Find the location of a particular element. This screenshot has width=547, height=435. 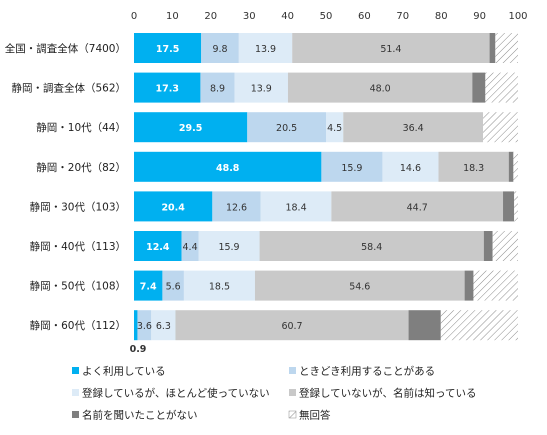

x-tick-label: 0 is located at coordinates (134, 16).